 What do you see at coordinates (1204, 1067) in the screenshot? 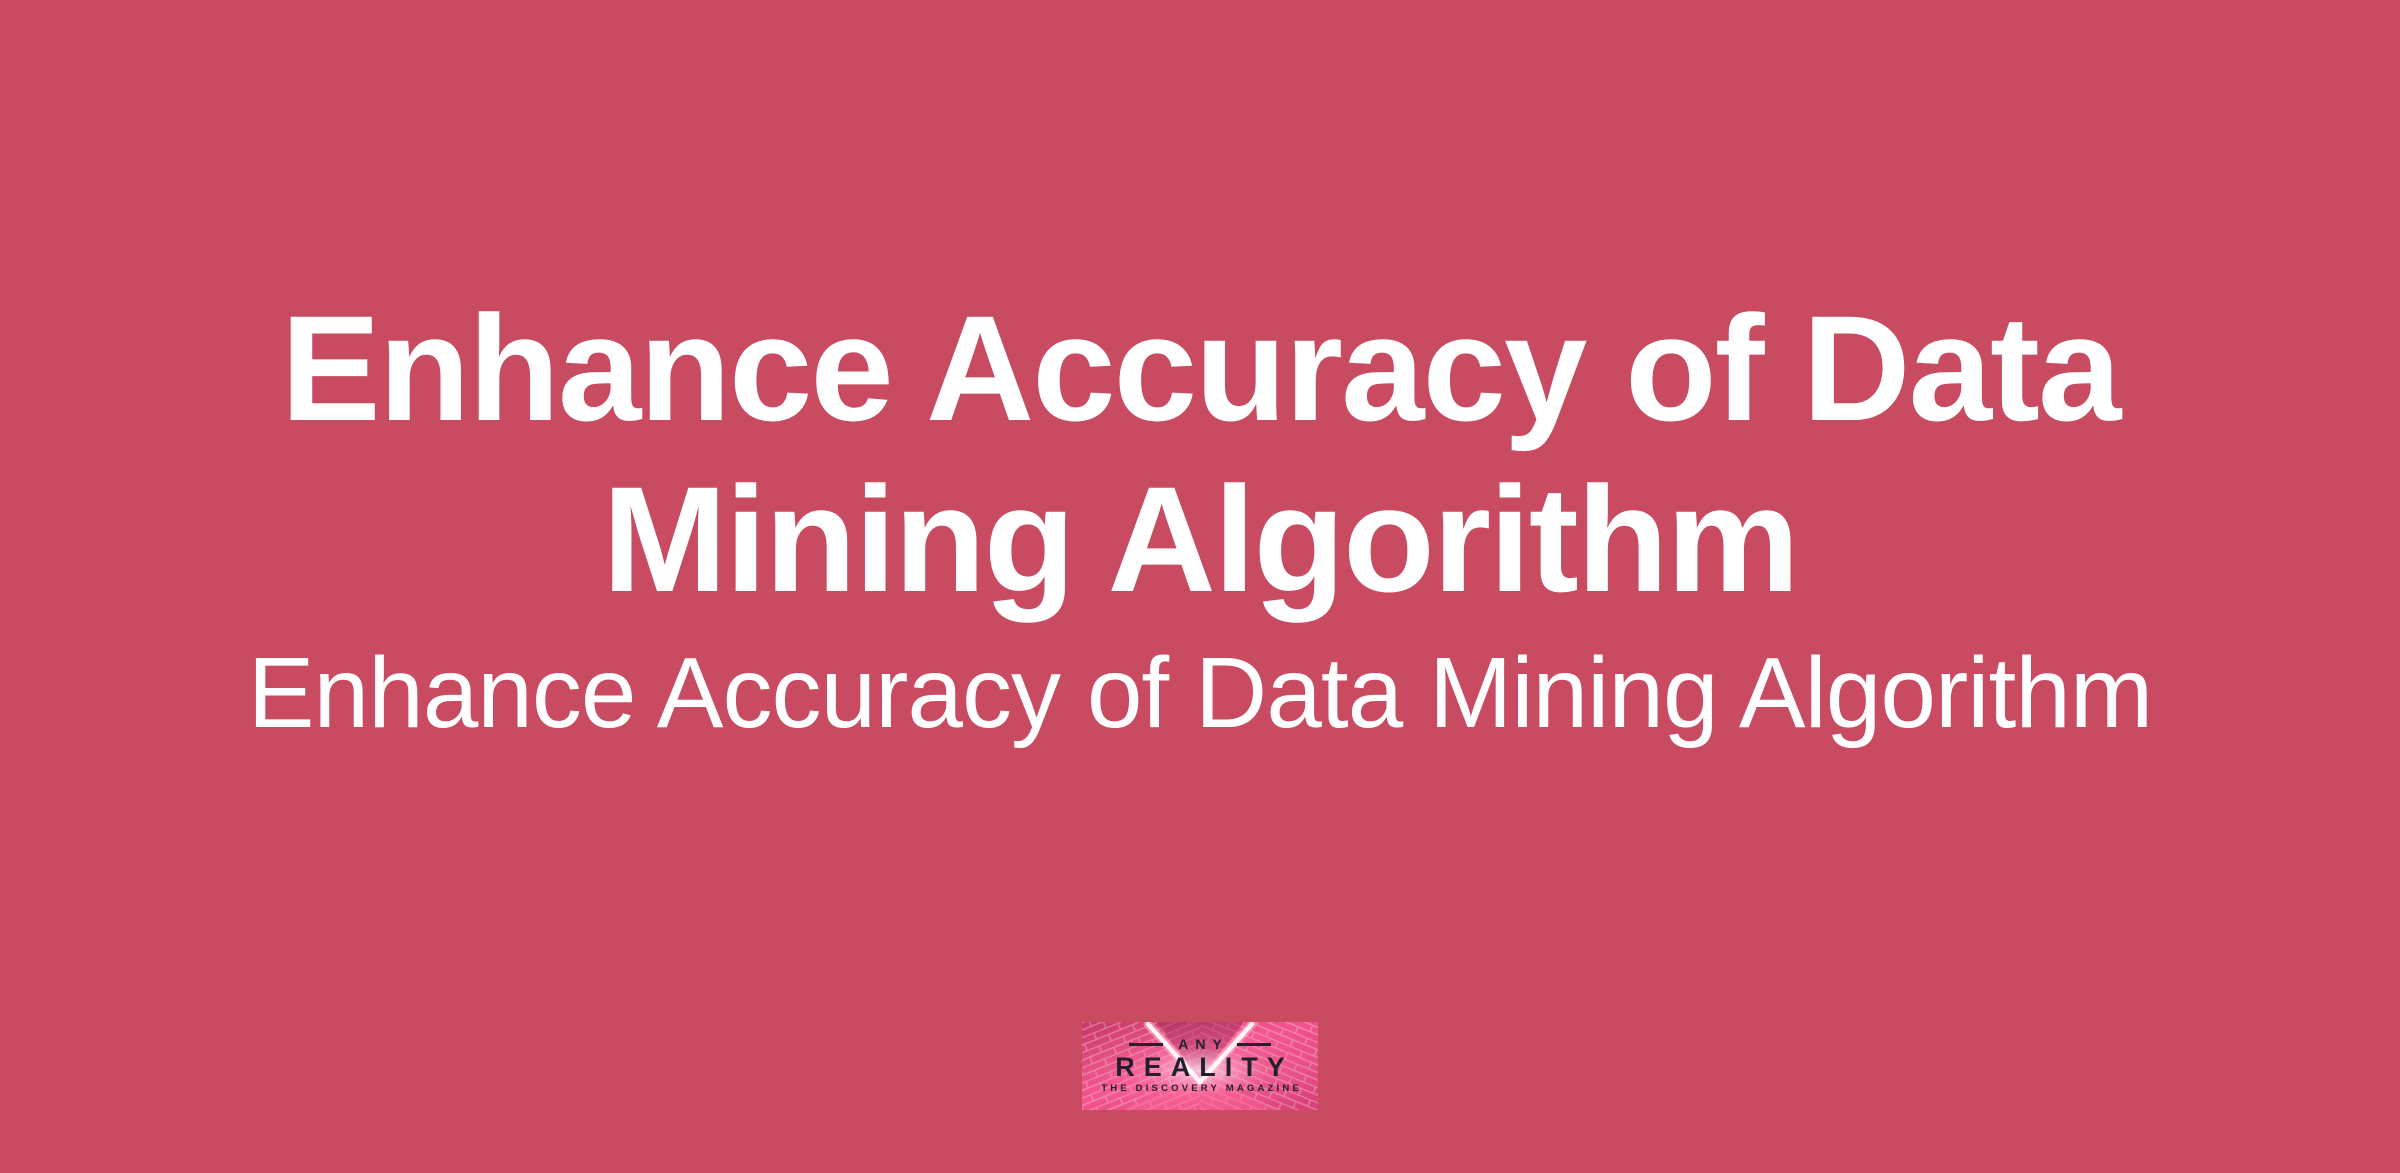
I see `logo-wordmark: REALITY` at bounding box center [1204, 1067].